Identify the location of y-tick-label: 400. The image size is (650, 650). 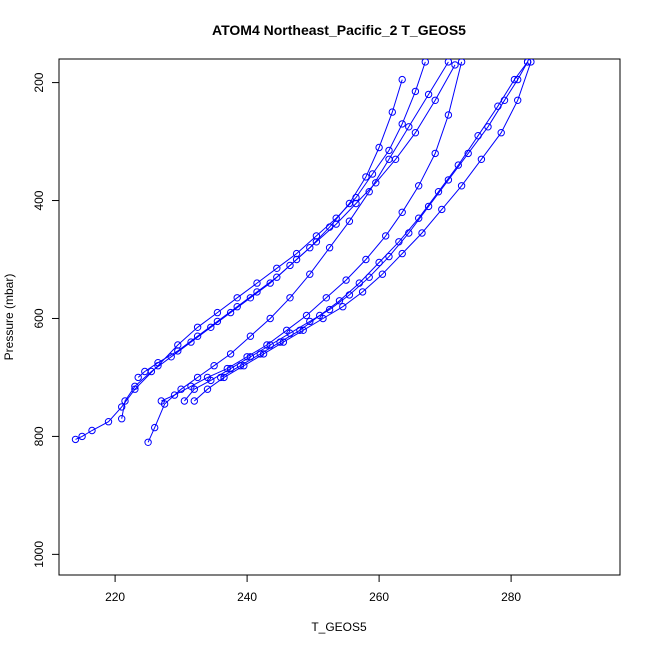
(39, 200).